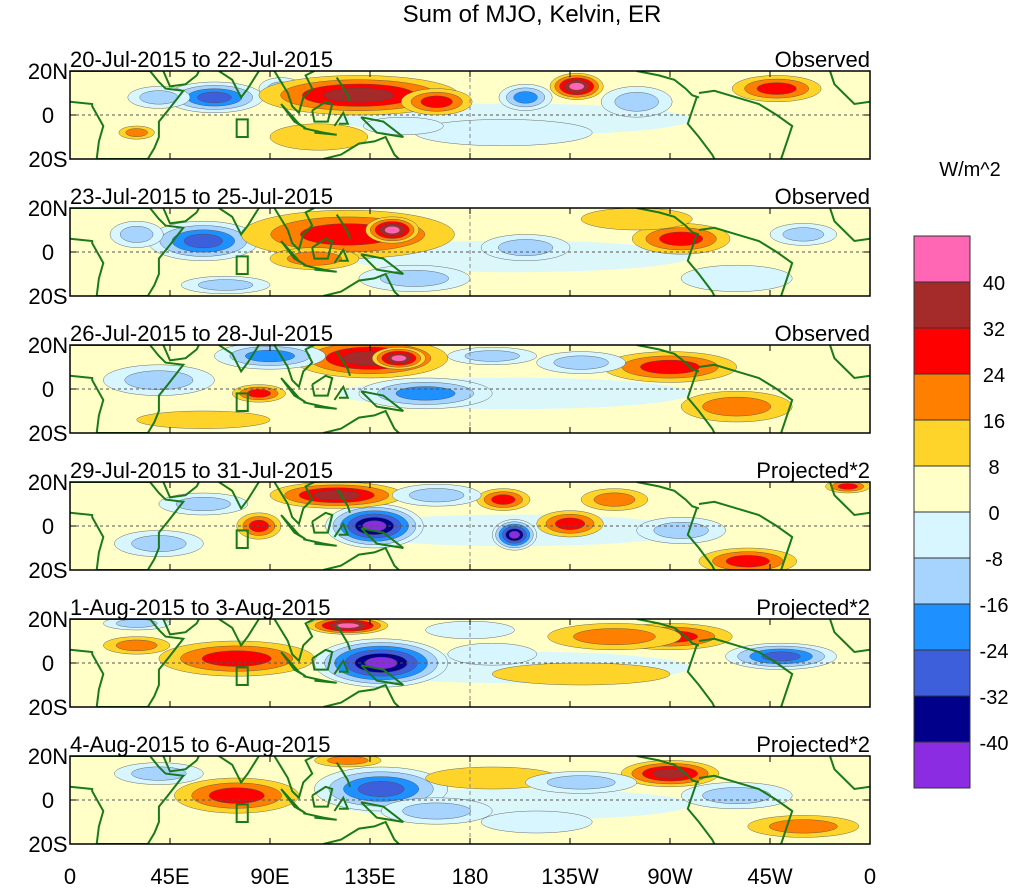 The height and width of the screenshot is (889, 1021). I want to click on panel-date-range: 23-Jul-2015 to 25-Jul-2015, so click(201, 196).